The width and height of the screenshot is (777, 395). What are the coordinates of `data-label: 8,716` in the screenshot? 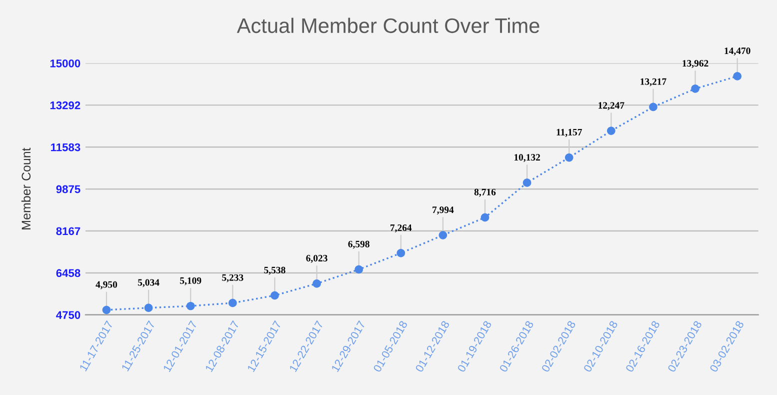 It's located at (485, 192).